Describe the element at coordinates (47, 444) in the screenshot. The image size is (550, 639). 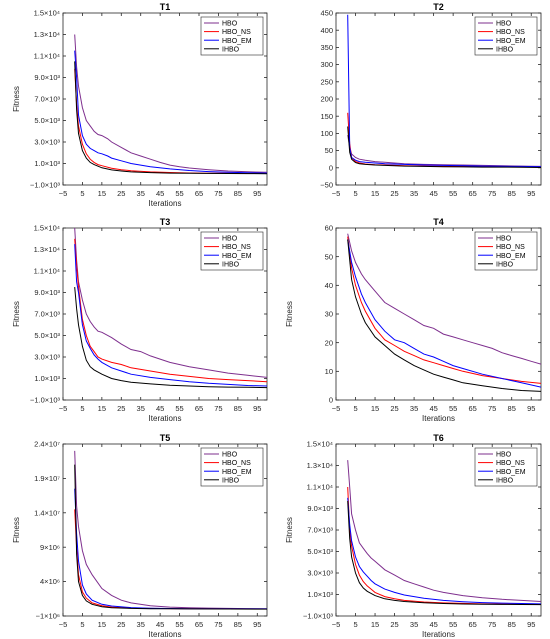
I see `y-tick-label: 2.4×10⁷` at that location.